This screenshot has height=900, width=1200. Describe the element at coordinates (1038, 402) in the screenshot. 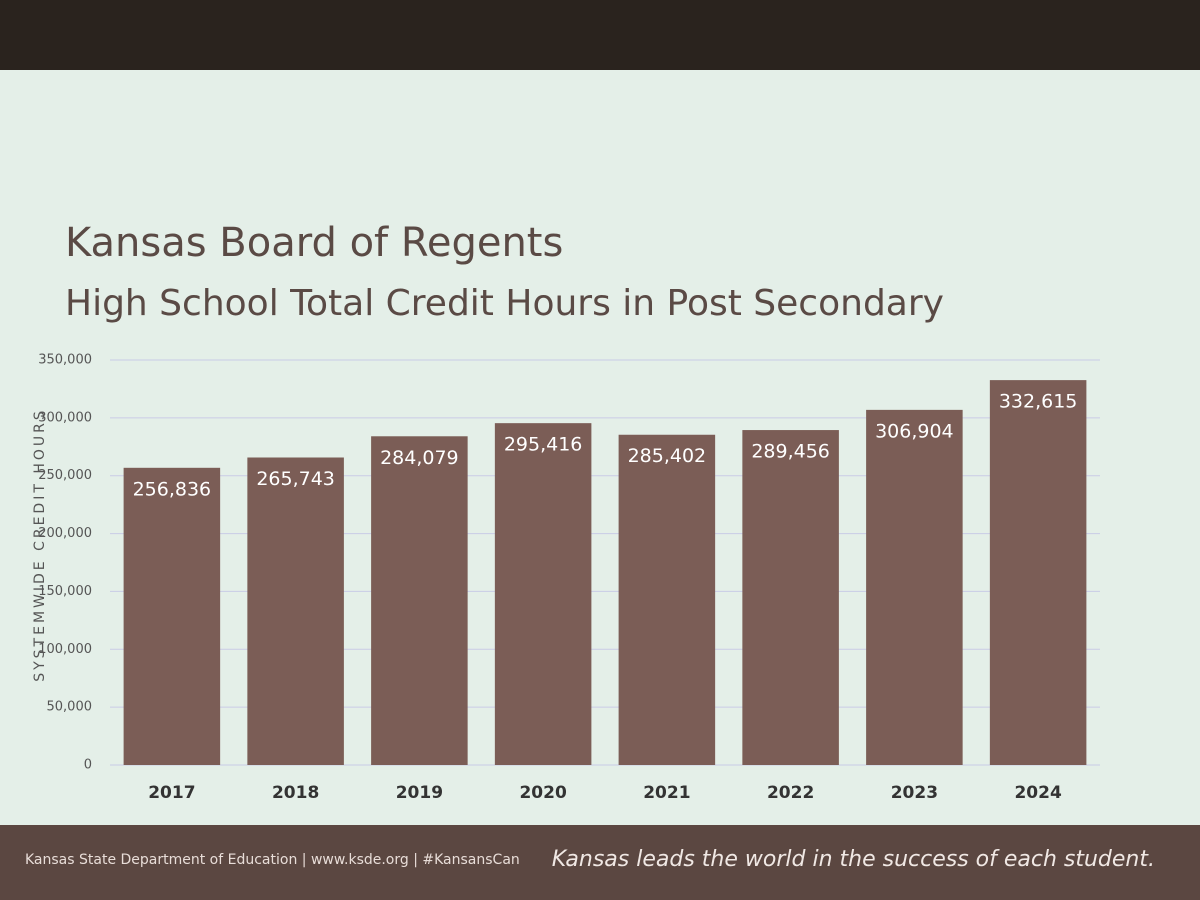

I see `value-label: 332,615` at that location.